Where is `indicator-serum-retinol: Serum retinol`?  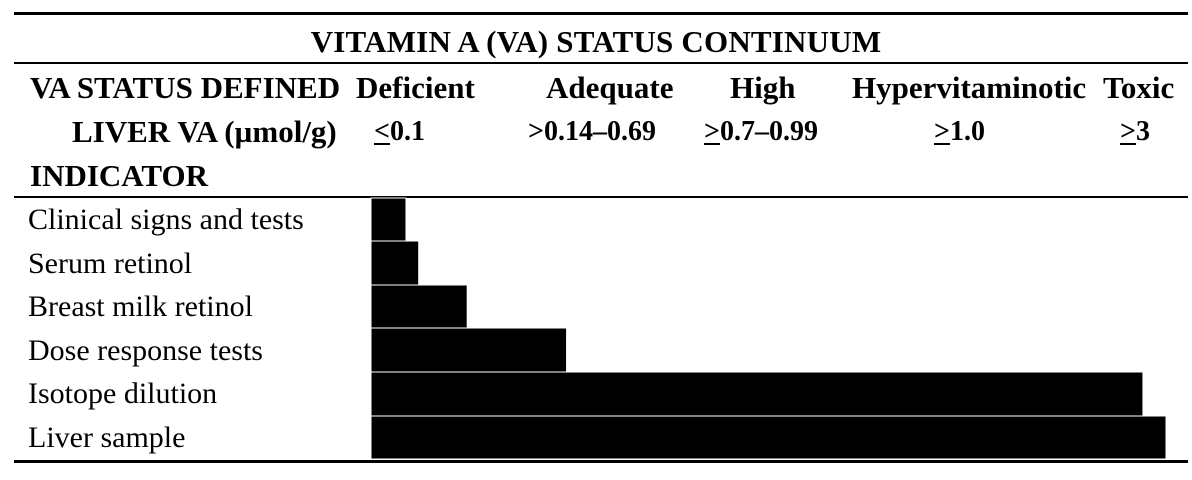
indicator-serum-retinol: Serum retinol is located at coordinates (110, 263).